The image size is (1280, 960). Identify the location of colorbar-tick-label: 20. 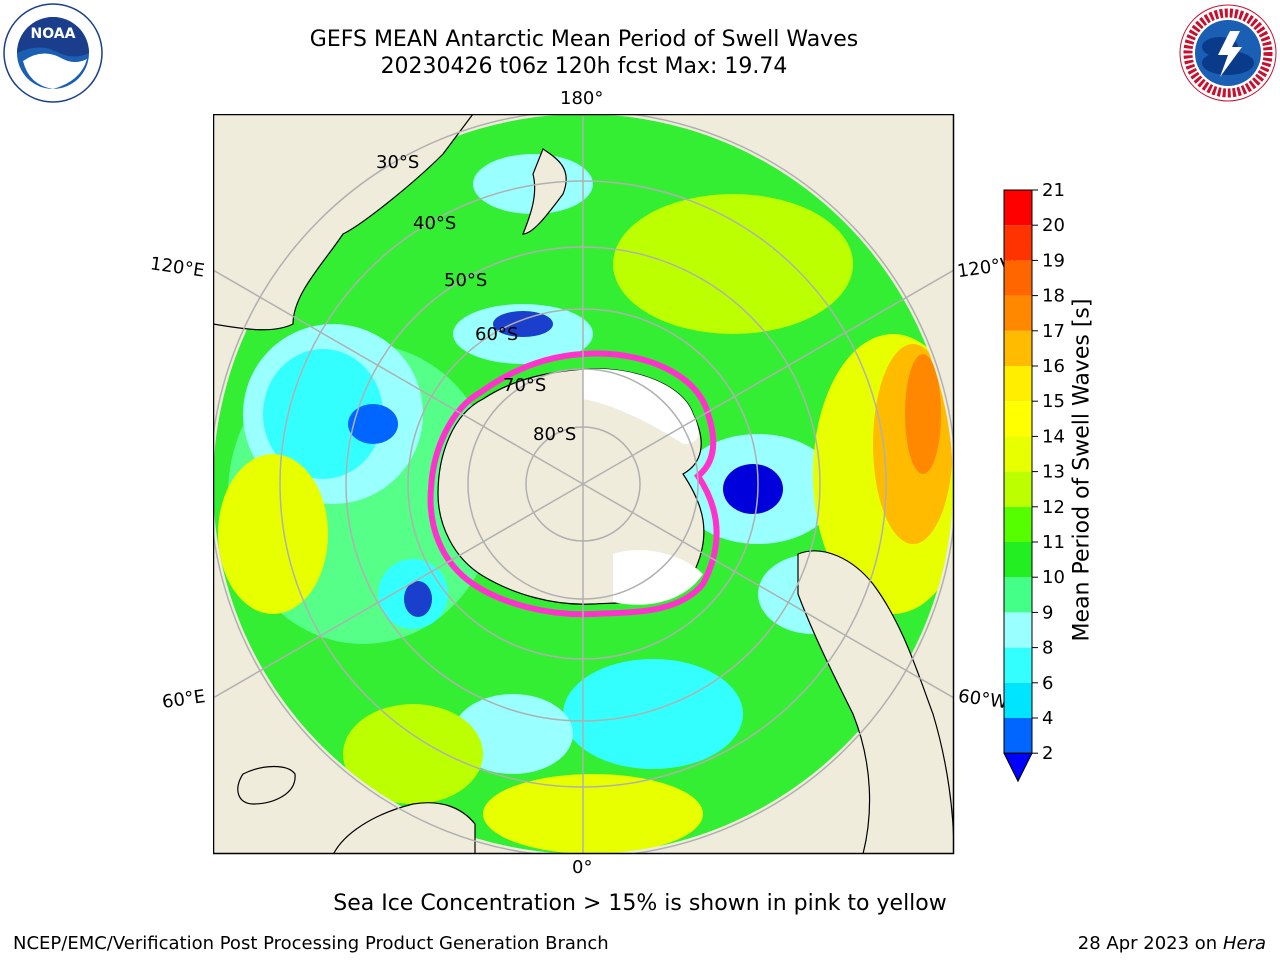
(1053, 225).